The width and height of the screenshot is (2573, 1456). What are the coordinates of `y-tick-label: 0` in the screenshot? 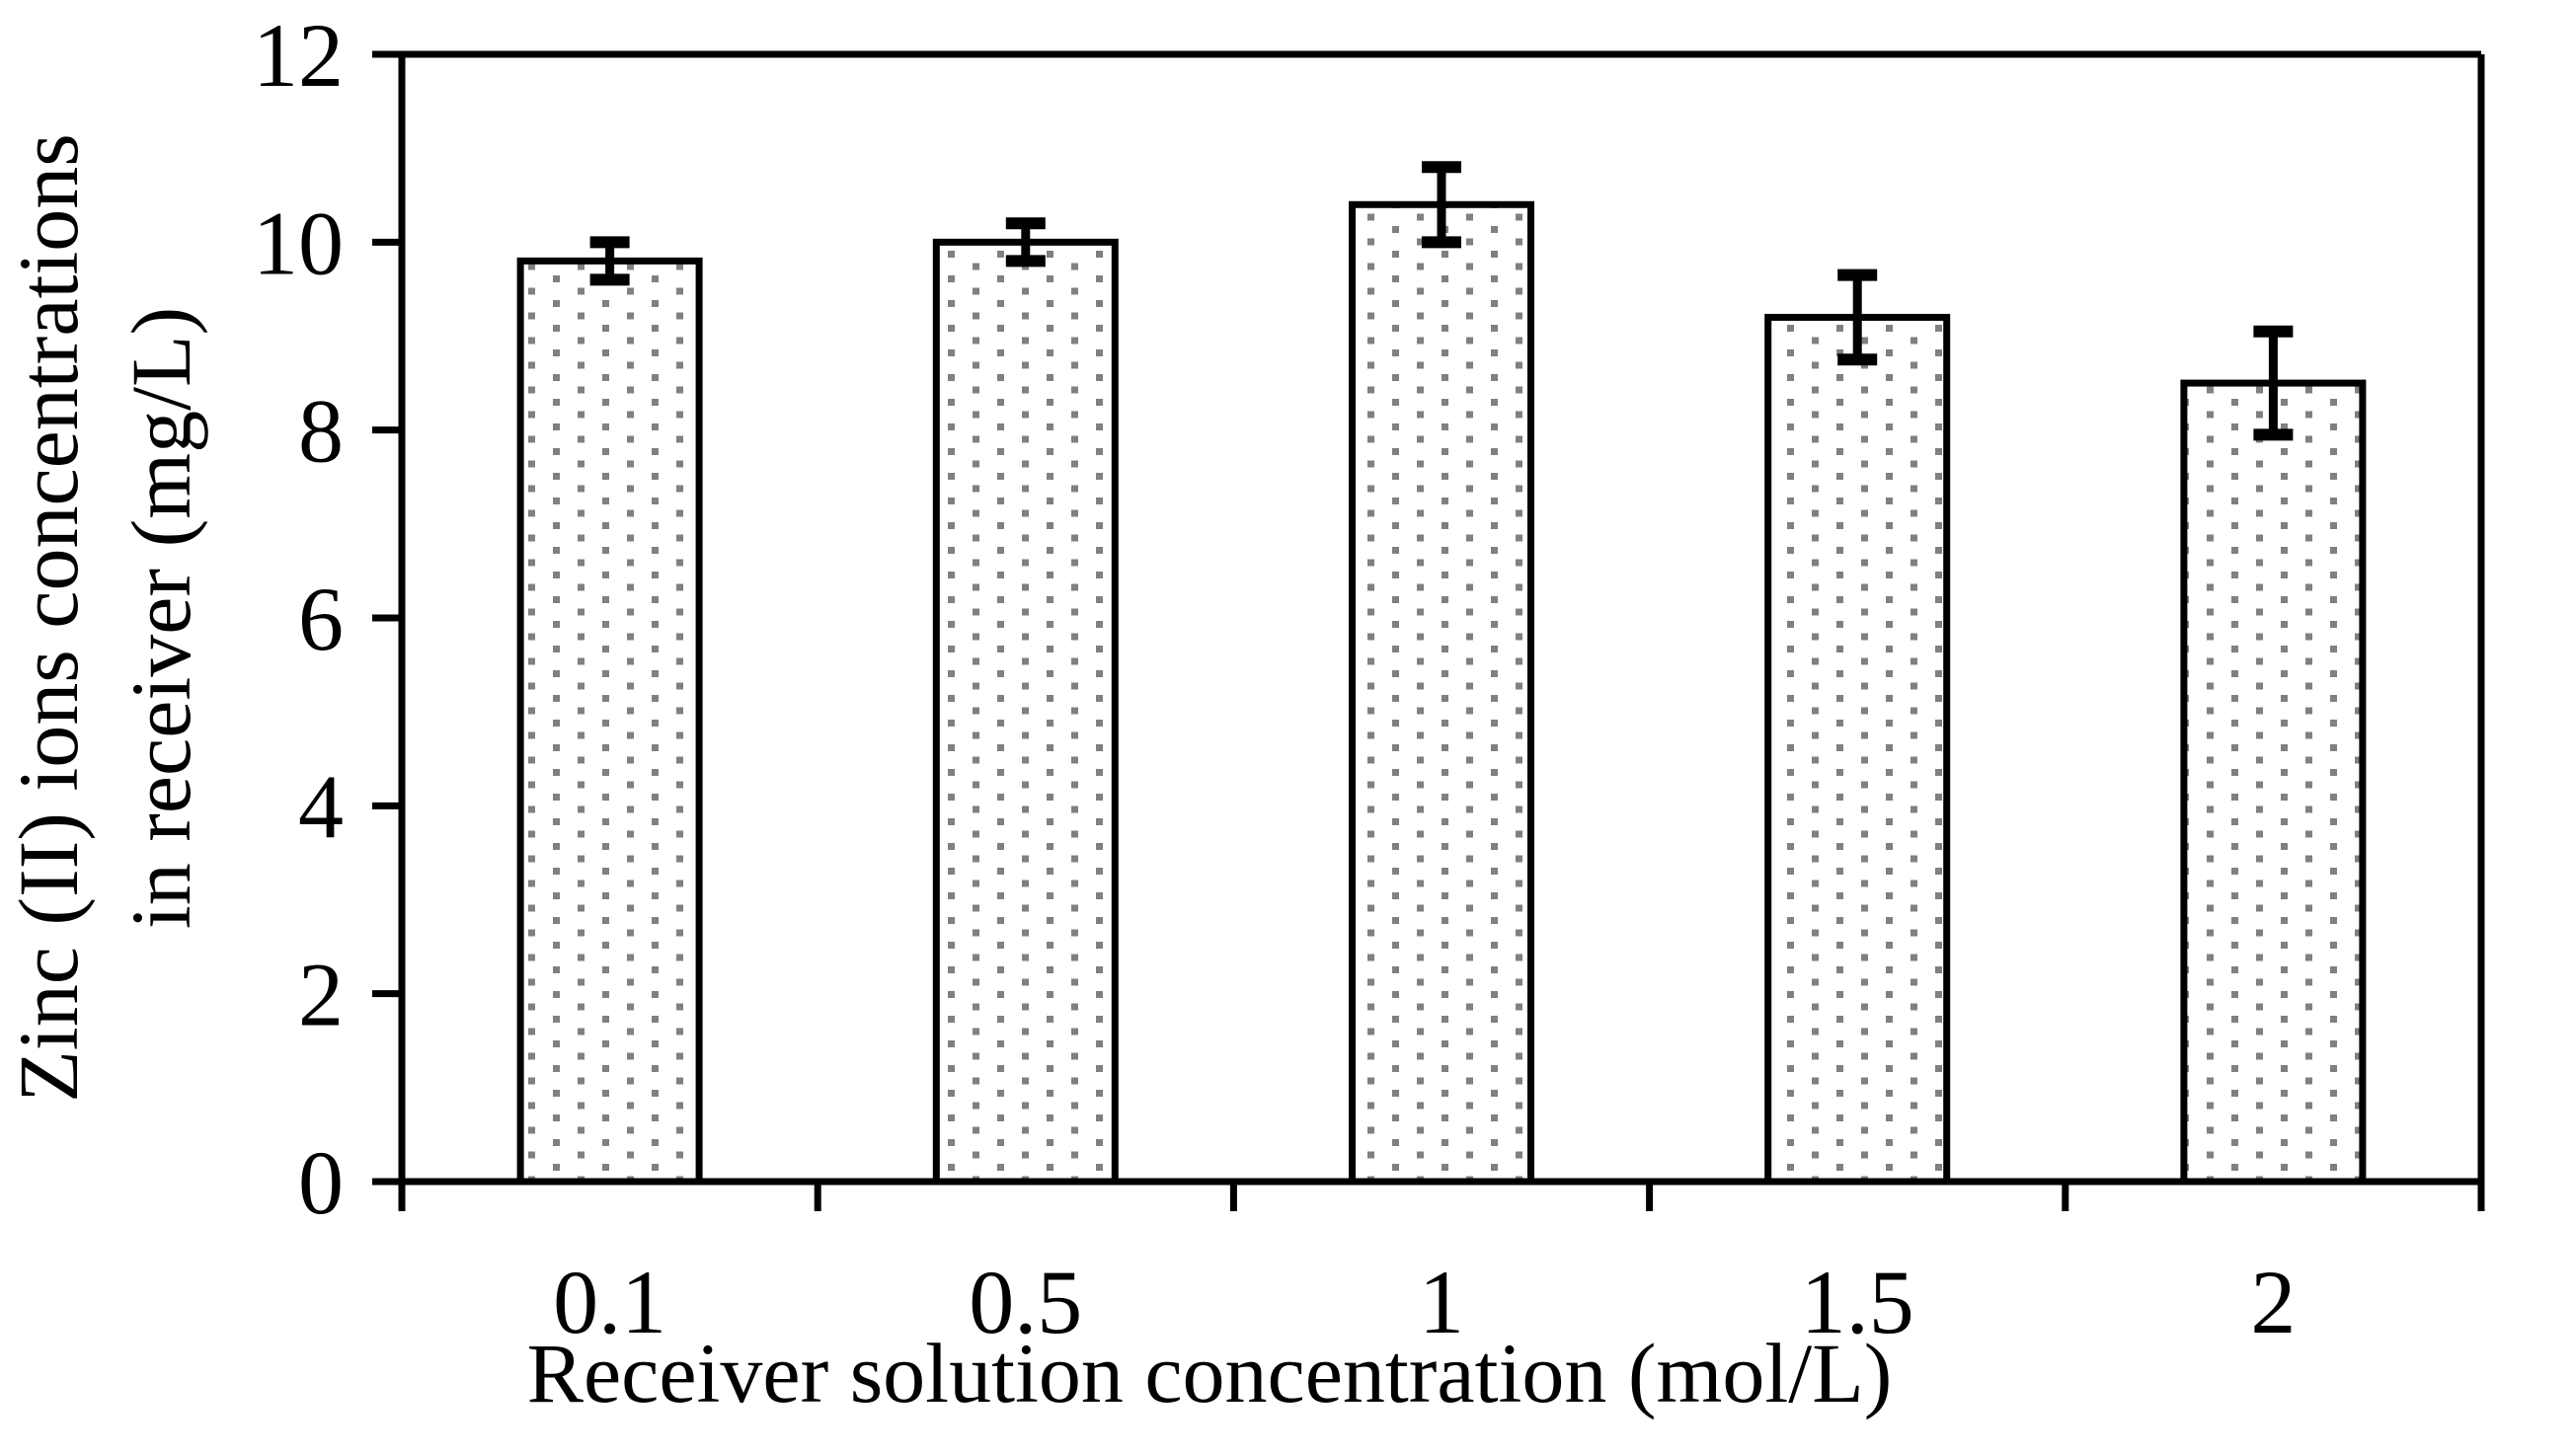 It's located at (321, 1182).